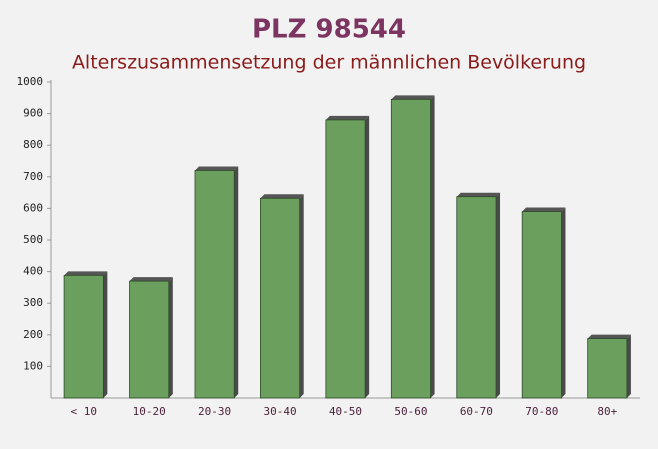 The height and width of the screenshot is (449, 658). Describe the element at coordinates (33, 334) in the screenshot. I see `y-tick-label: 200` at that location.